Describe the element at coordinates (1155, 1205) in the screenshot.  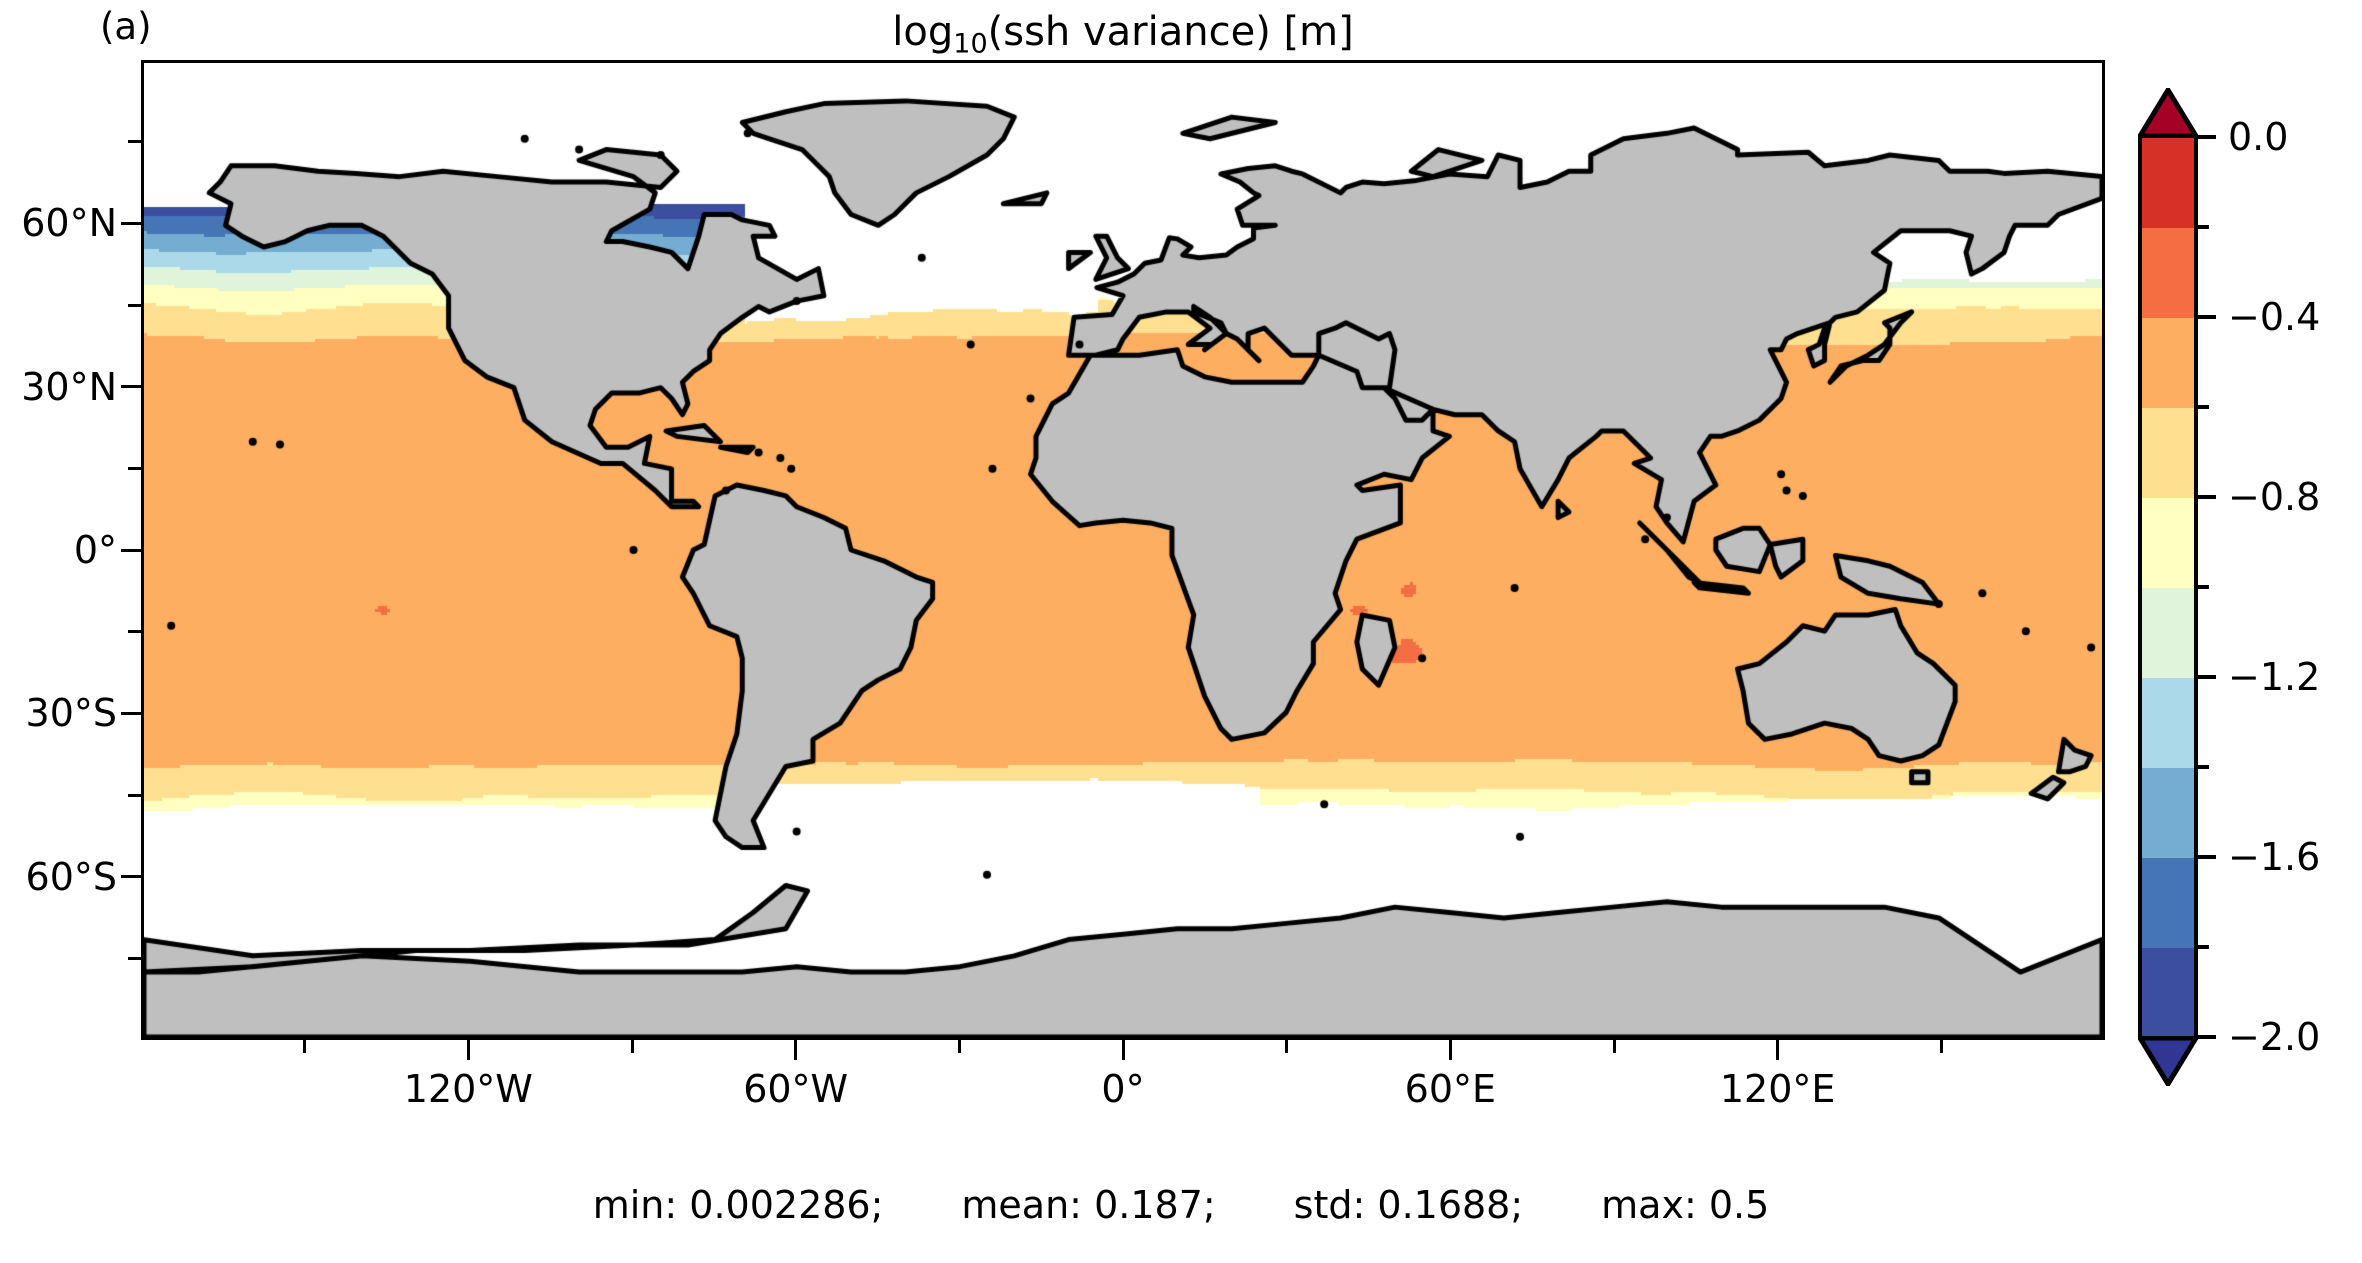
I see `stat-mean-value: 0.187;` at that location.